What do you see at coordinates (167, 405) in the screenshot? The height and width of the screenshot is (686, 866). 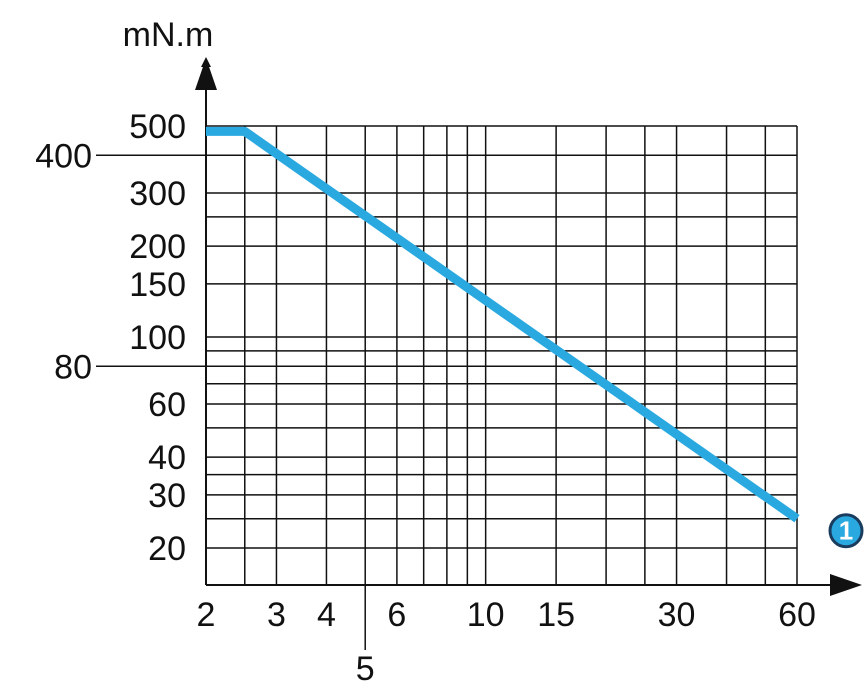 I see `y-tick-label: 60` at bounding box center [167, 405].